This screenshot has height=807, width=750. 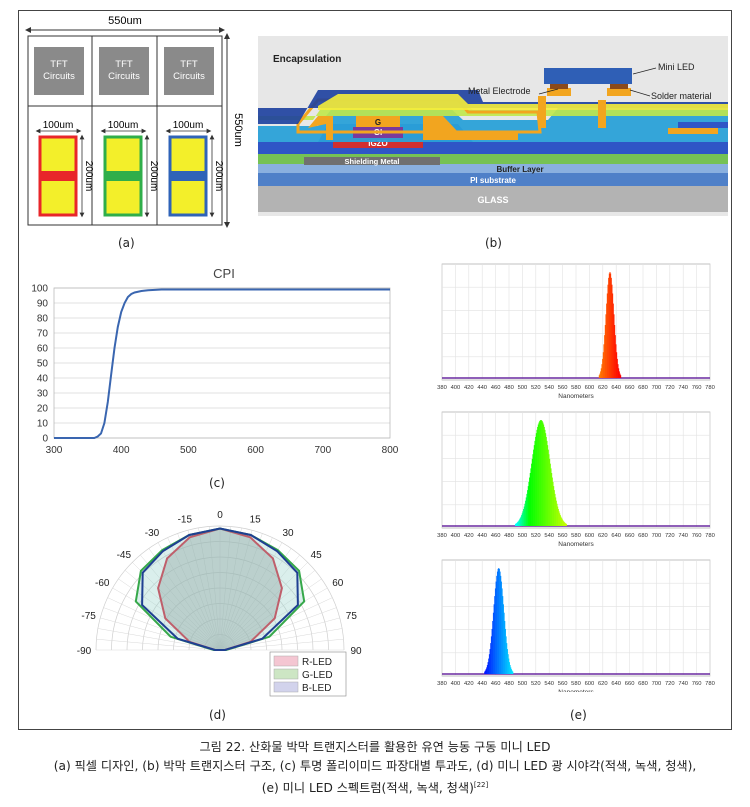 What do you see at coordinates (378, 143) in the screenshot?
I see `igzo-label: IGZO` at bounding box center [378, 143].